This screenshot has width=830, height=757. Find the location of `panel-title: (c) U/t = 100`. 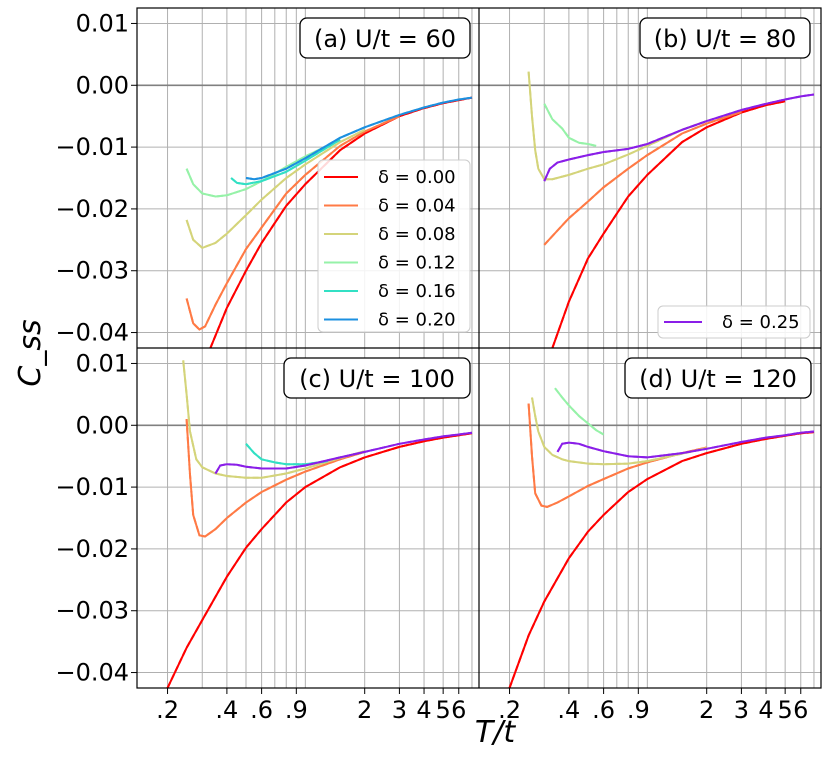

panel-title: (c) U/t = 100 is located at coordinates (377, 379).